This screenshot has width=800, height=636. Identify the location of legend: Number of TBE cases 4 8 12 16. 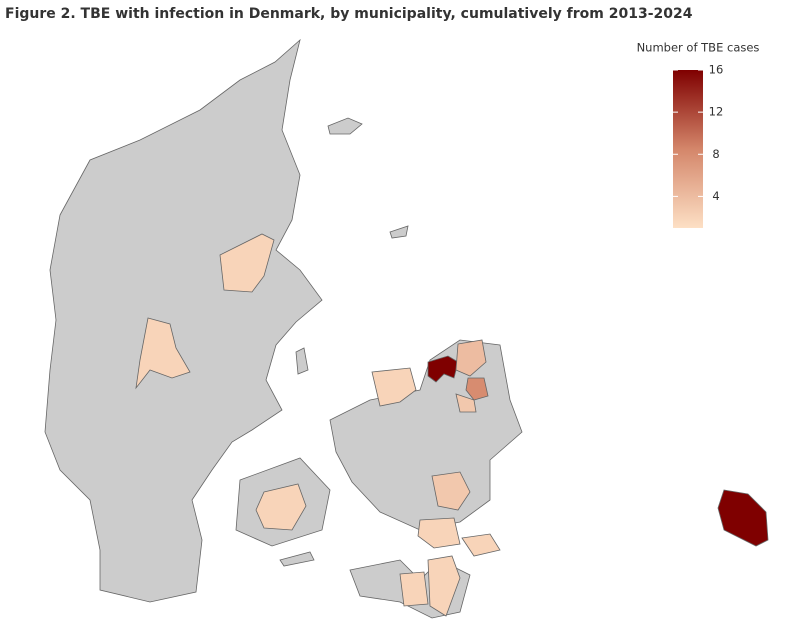
(698, 134).